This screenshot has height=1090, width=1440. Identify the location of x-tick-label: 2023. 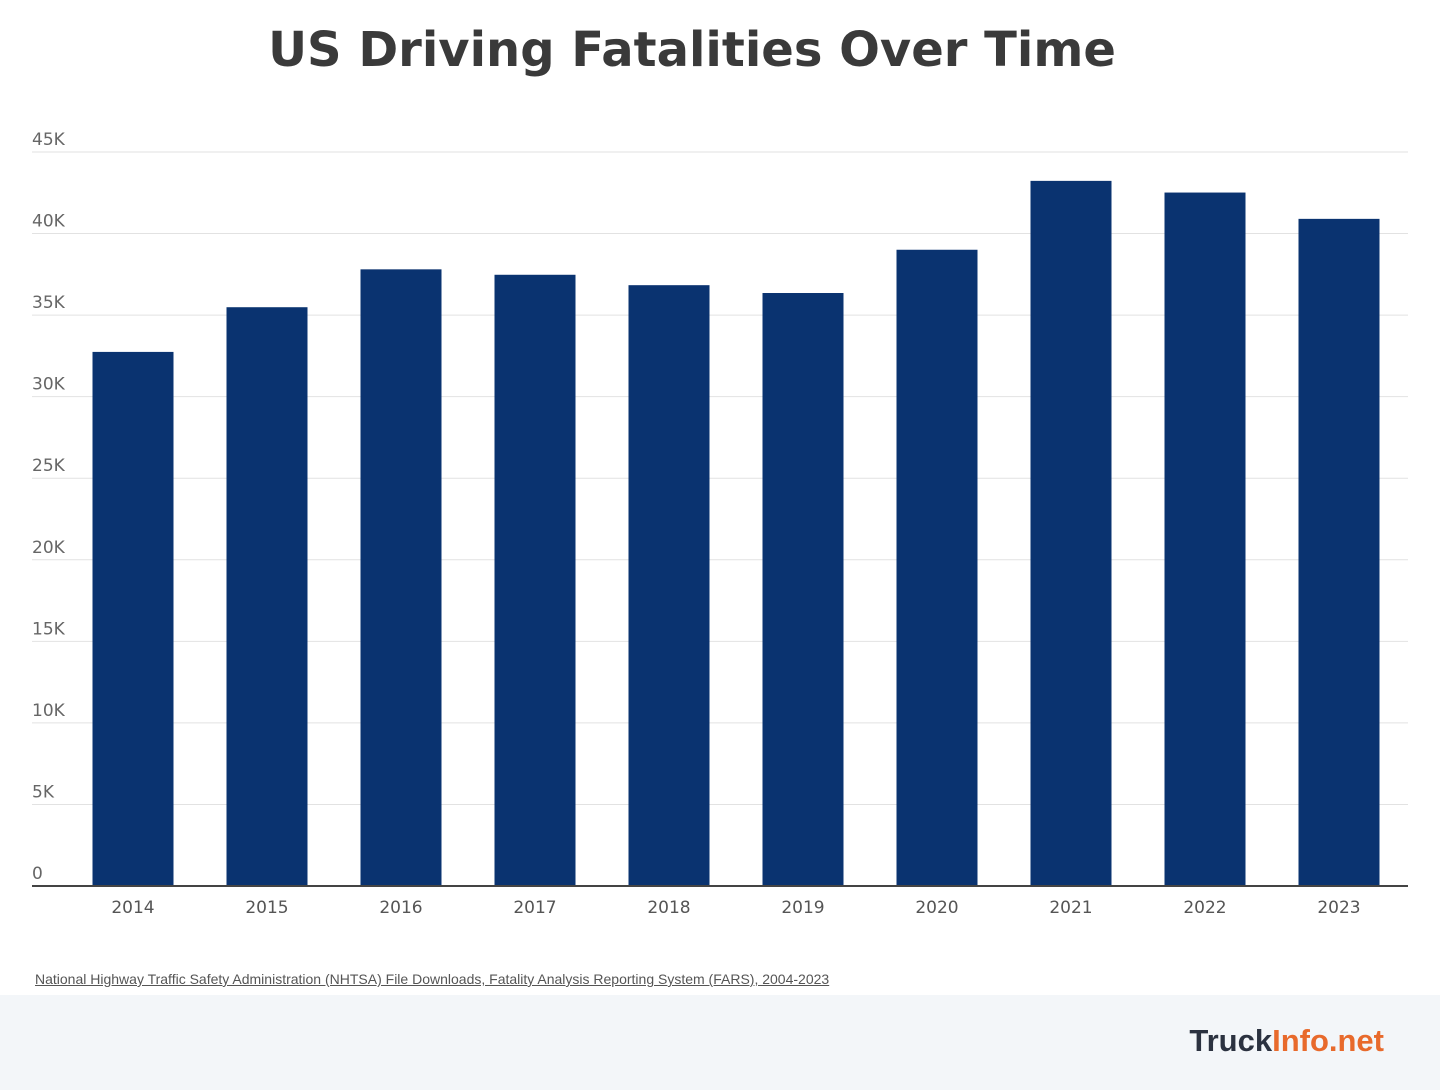
(1338, 908).